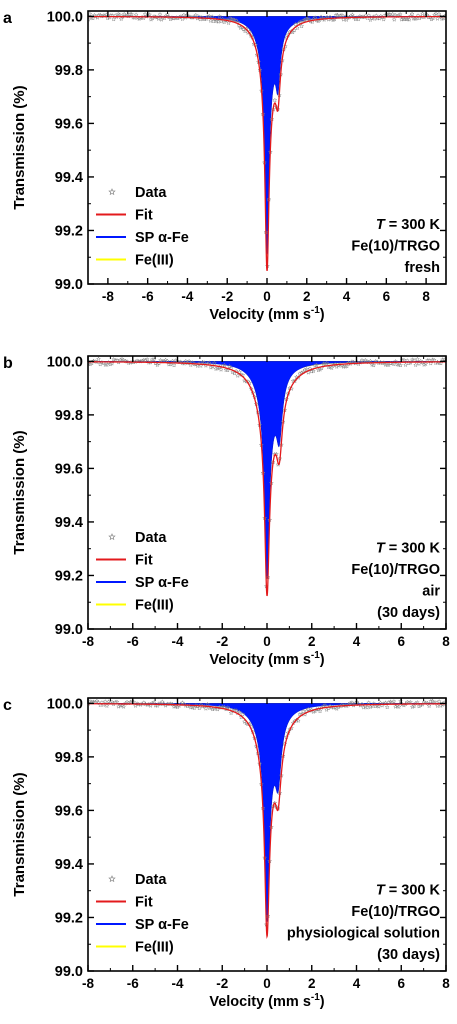  I want to click on x-tick-label: -6, so click(148, 296).